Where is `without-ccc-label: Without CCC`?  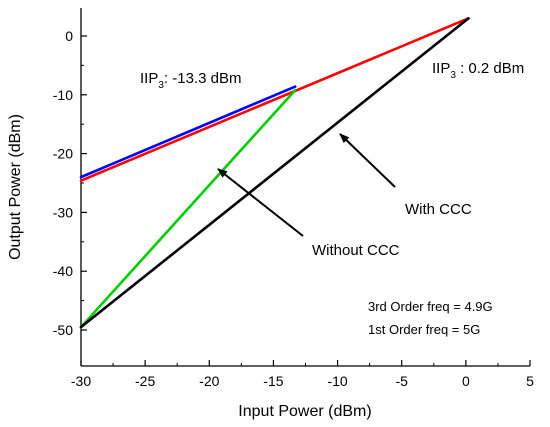
without-ccc-label: Without CCC is located at coordinates (356, 250).